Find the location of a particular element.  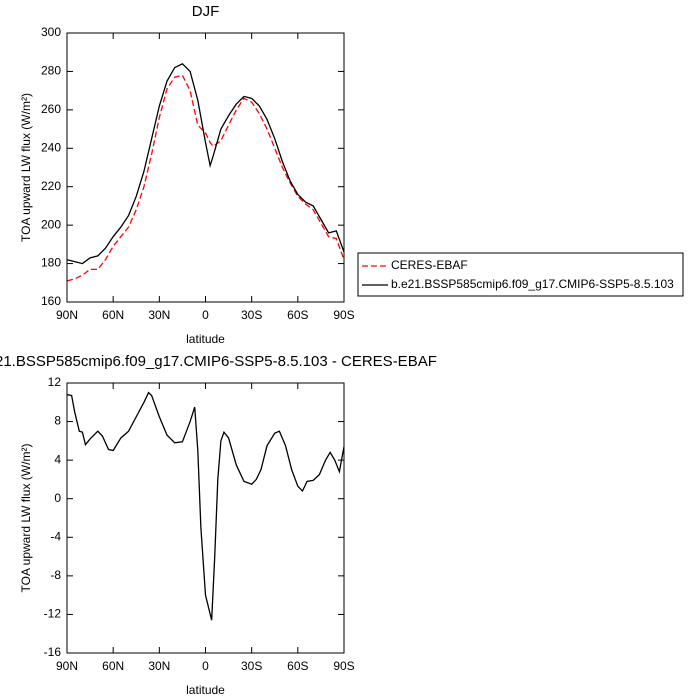

y-tick-label: 240 is located at coordinates (51, 147).